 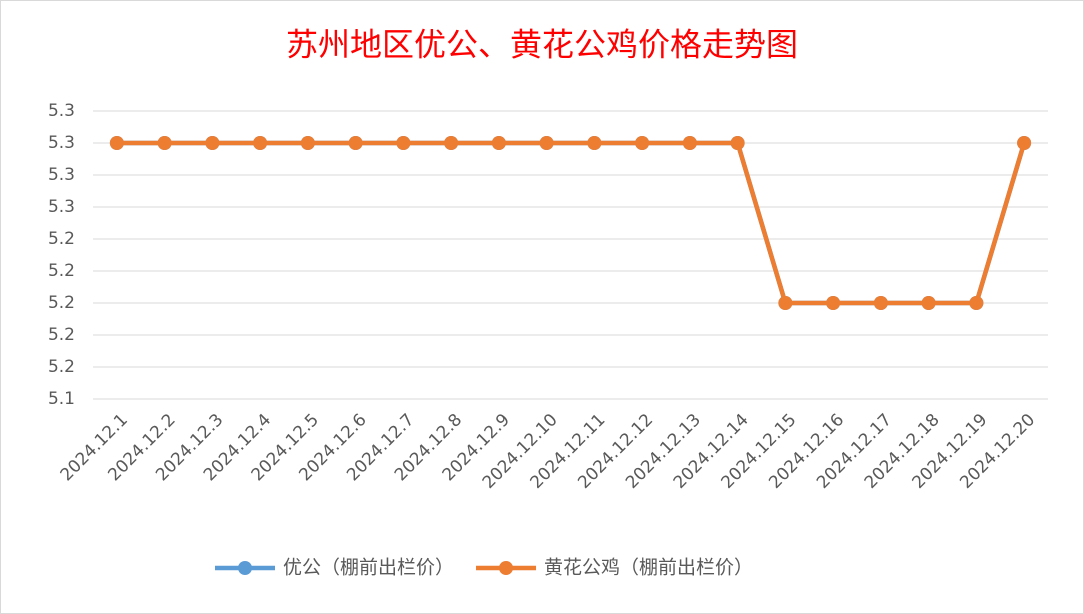 What do you see at coordinates (61, 399) in the screenshot?
I see `y-tick-label: 5.1` at bounding box center [61, 399].